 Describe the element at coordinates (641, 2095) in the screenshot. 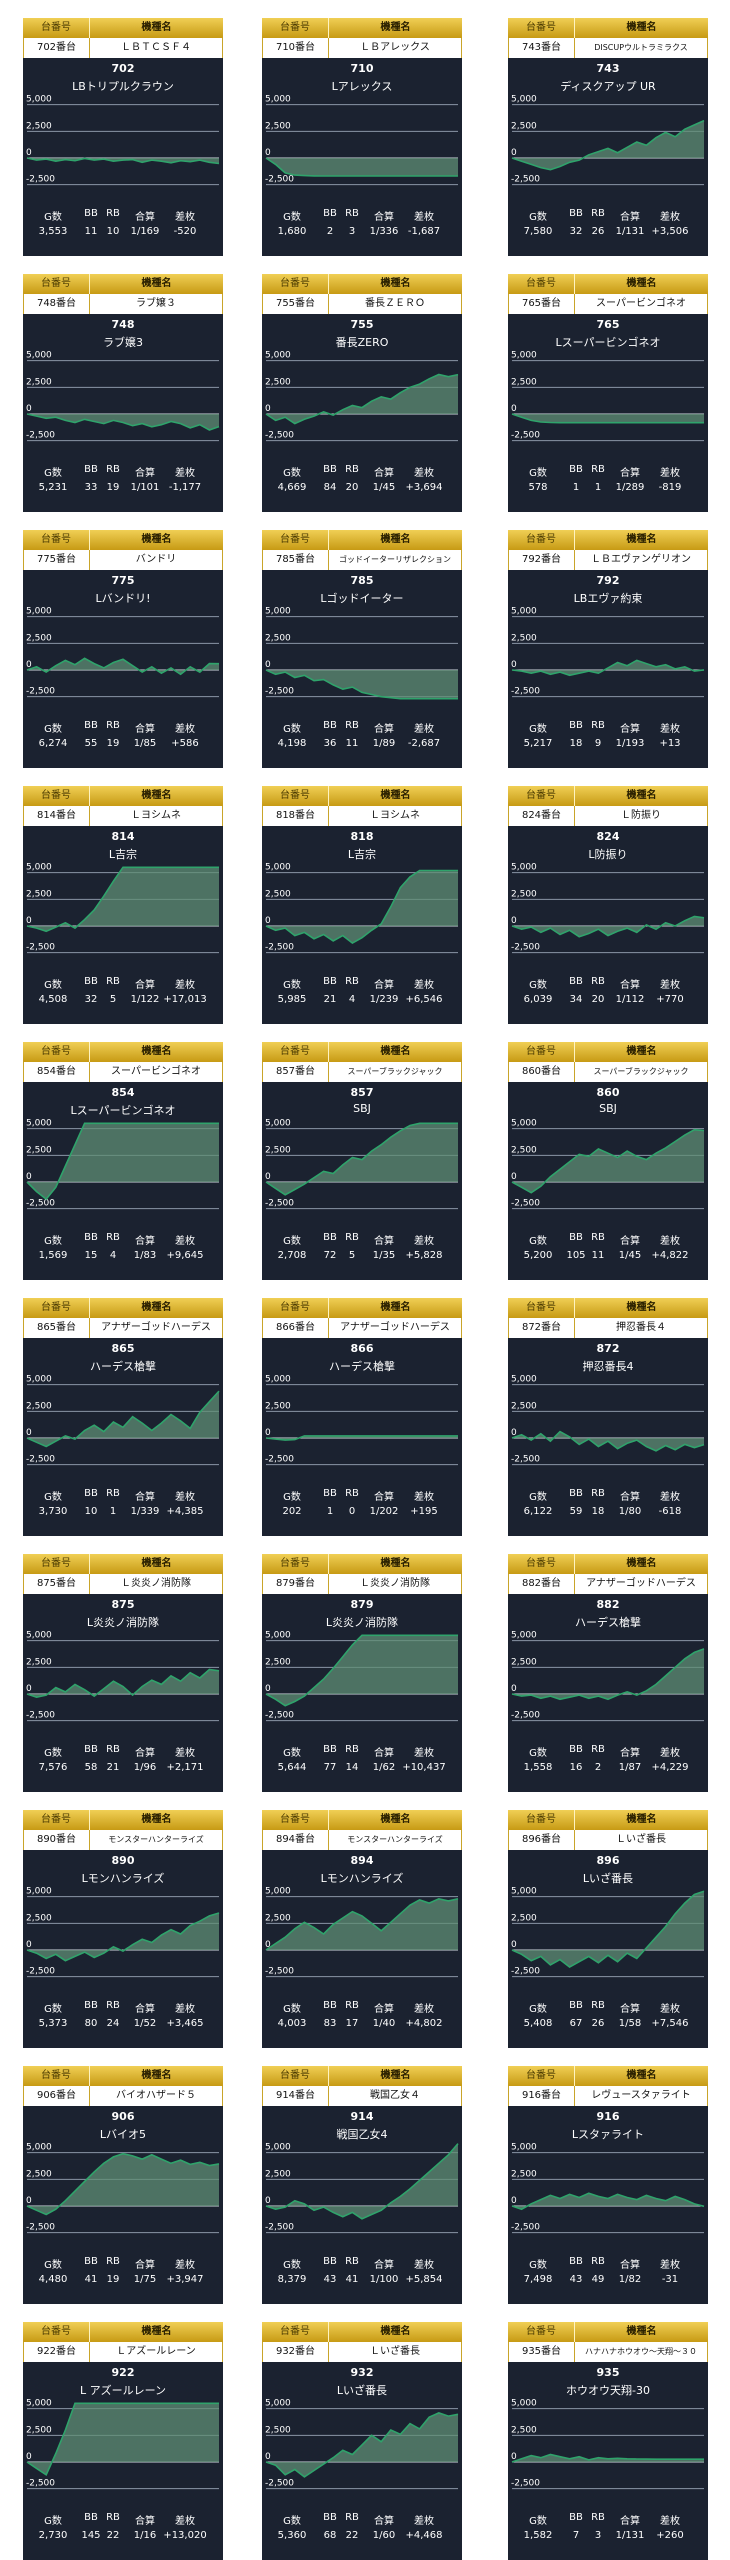

I see `machine-name: レヴュースタァライト` at that location.